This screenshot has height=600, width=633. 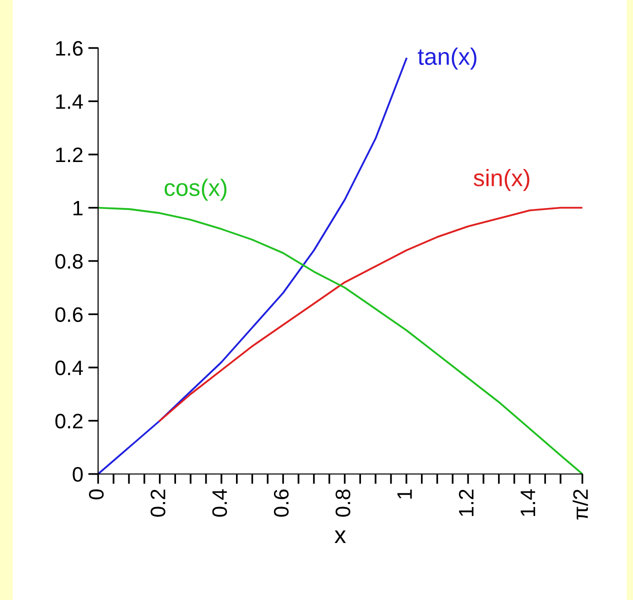 What do you see at coordinates (502, 179) in the screenshot?
I see `series-label: sin(x)` at bounding box center [502, 179].